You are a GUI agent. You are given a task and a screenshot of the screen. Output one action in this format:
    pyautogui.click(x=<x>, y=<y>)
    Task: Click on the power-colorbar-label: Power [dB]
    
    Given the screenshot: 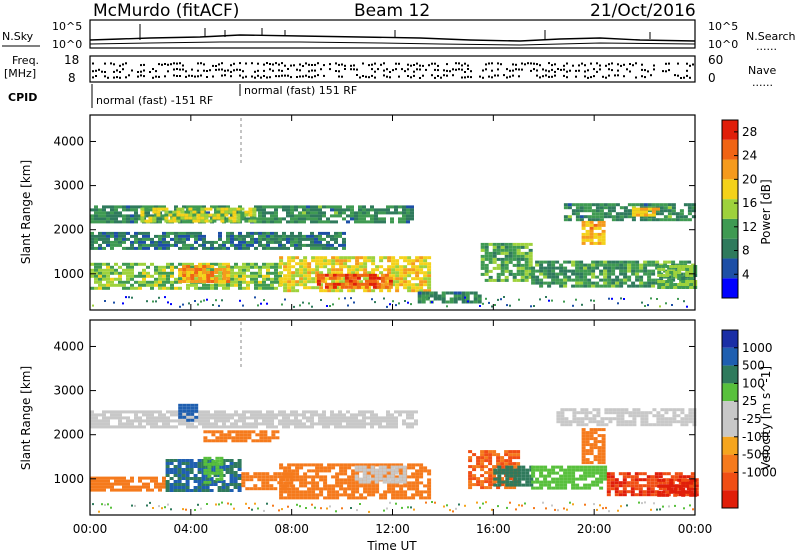 What is the action you would take?
    pyautogui.click(x=766, y=211)
    